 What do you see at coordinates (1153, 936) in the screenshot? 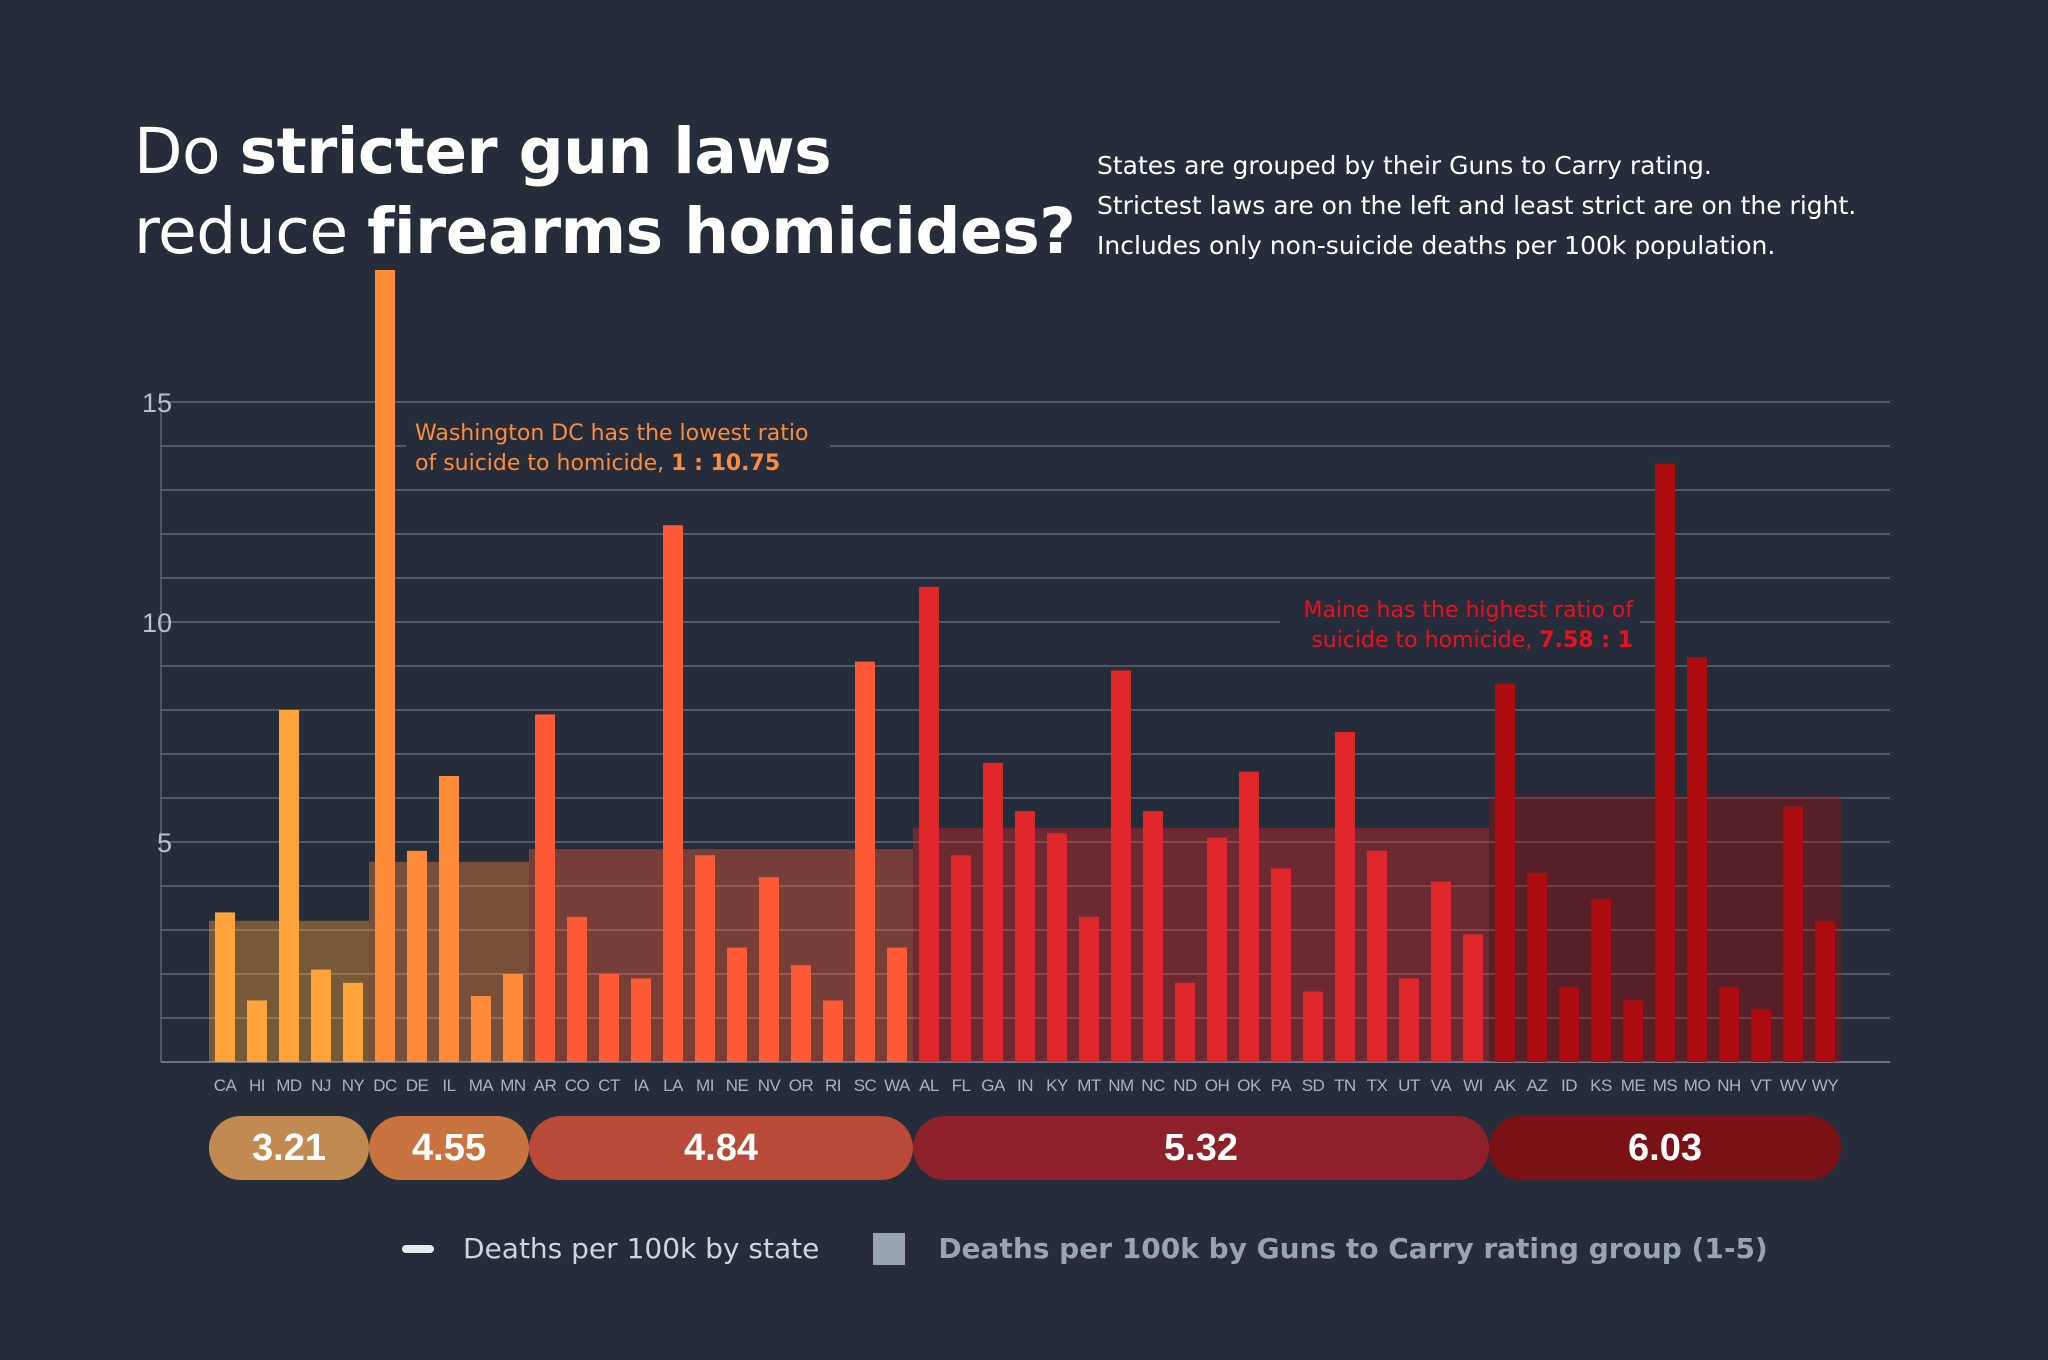
I see `bar-nc` at bounding box center [1153, 936].